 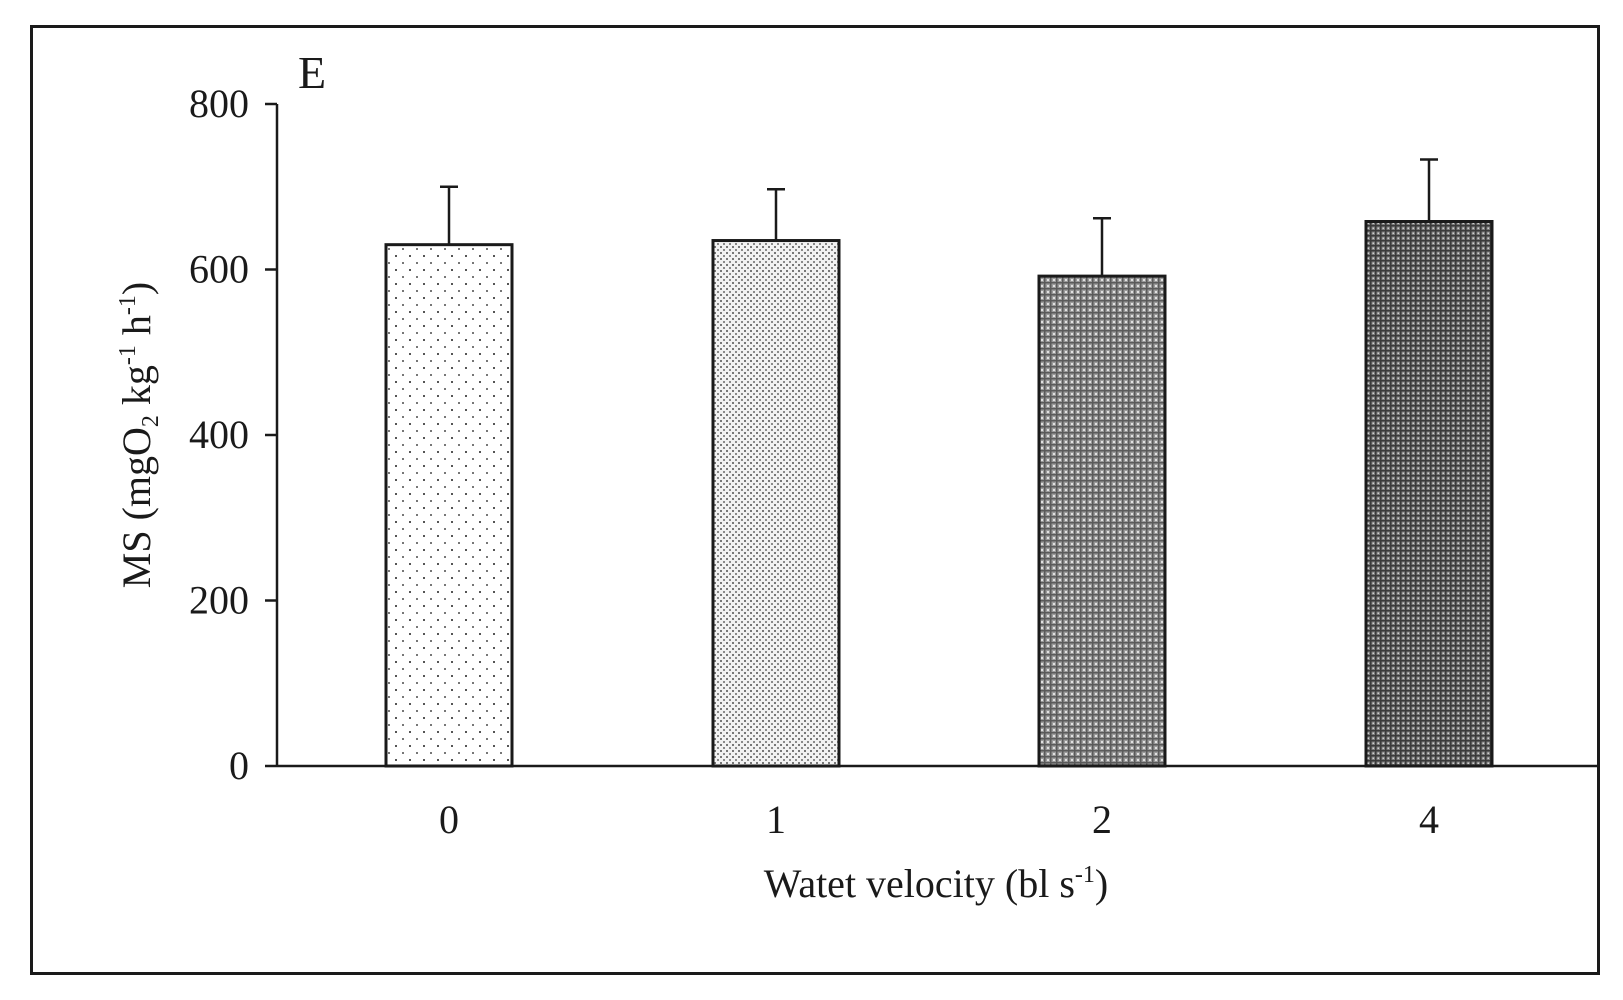 I want to click on x-axis-label-main: Watet velocity (bl s, so click(x=919, y=883).